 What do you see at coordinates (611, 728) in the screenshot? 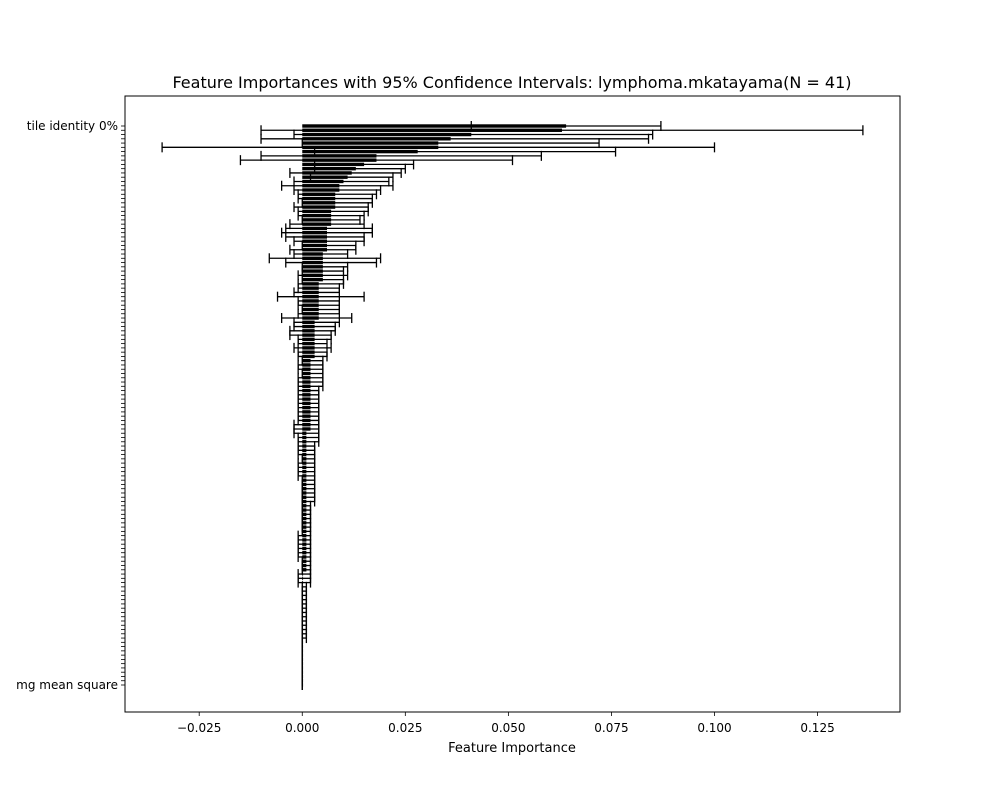
I see `x-tick-label: 0.075` at bounding box center [611, 728].